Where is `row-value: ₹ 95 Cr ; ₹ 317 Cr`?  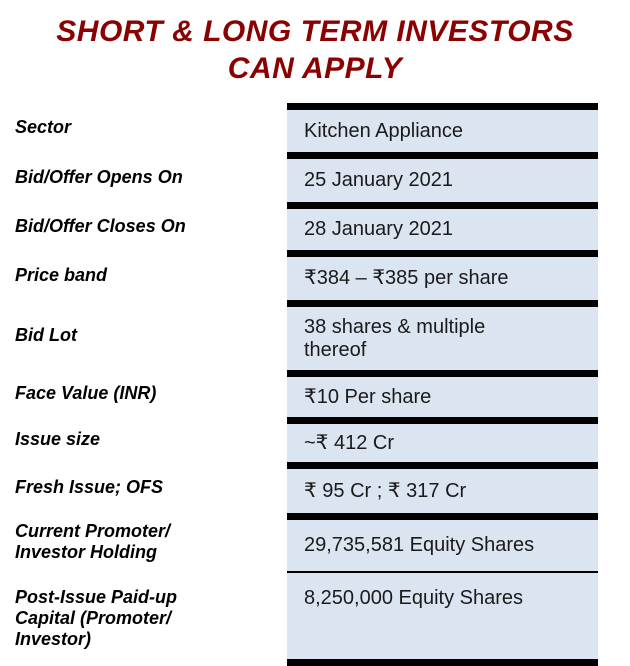 row-value: ₹ 95 Cr ; ₹ 317 Cr is located at coordinates (442, 487).